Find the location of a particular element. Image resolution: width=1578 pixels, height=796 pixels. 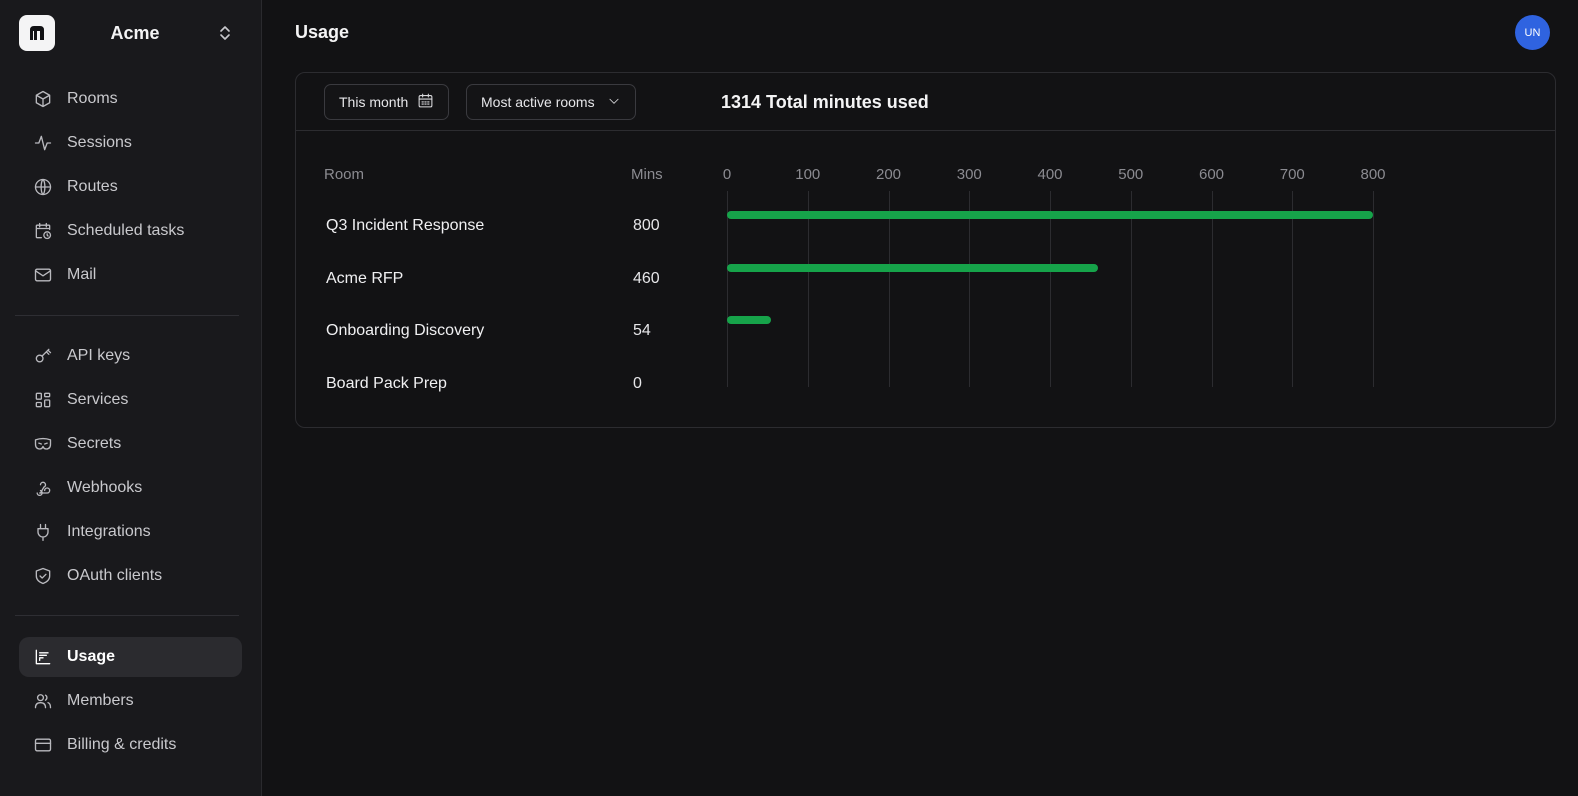

sort-dropdown: Most active rooms is located at coordinates (551, 102).